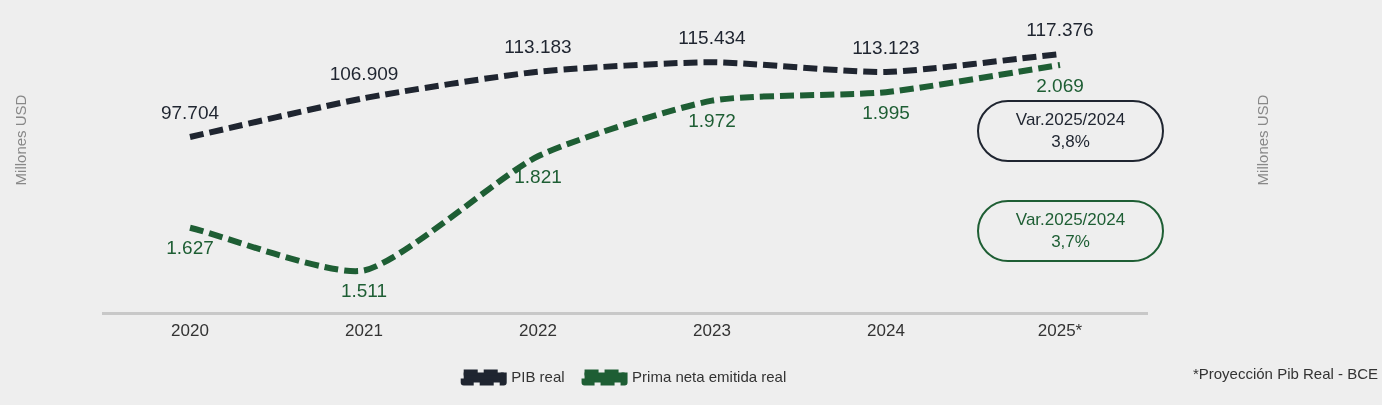 The width and height of the screenshot is (1382, 405). What do you see at coordinates (1285, 373) in the screenshot?
I see `text: *Proyección Pib Real - BCE` at bounding box center [1285, 373].